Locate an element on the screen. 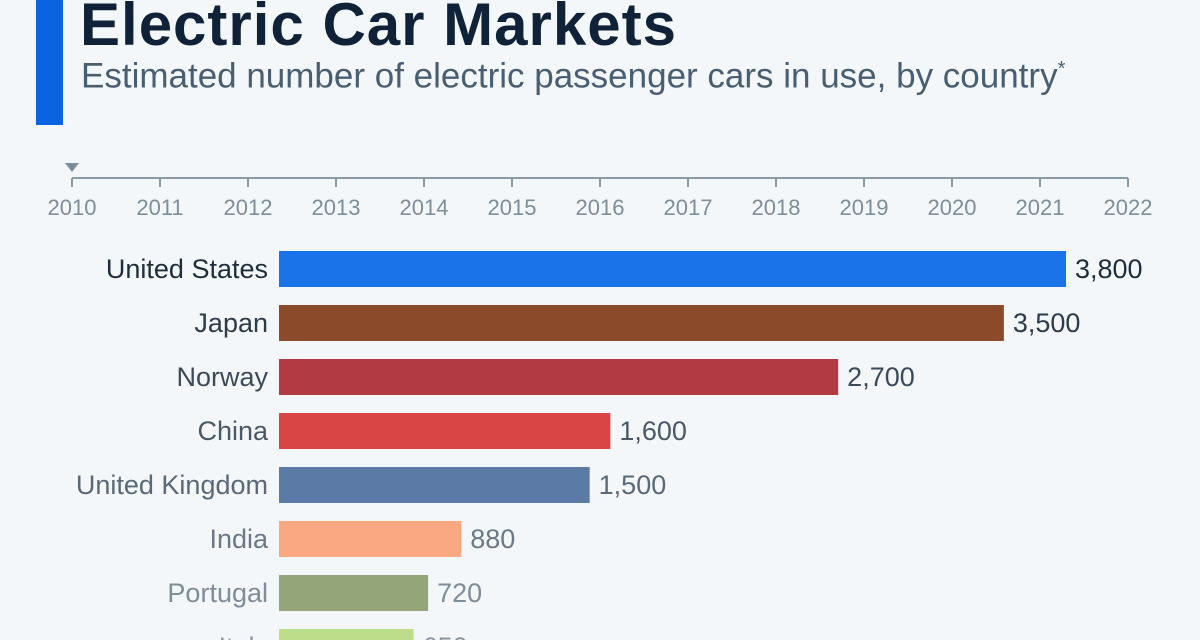 The image size is (1200, 640). timeline-year-2014: 2014 is located at coordinates (424, 207).